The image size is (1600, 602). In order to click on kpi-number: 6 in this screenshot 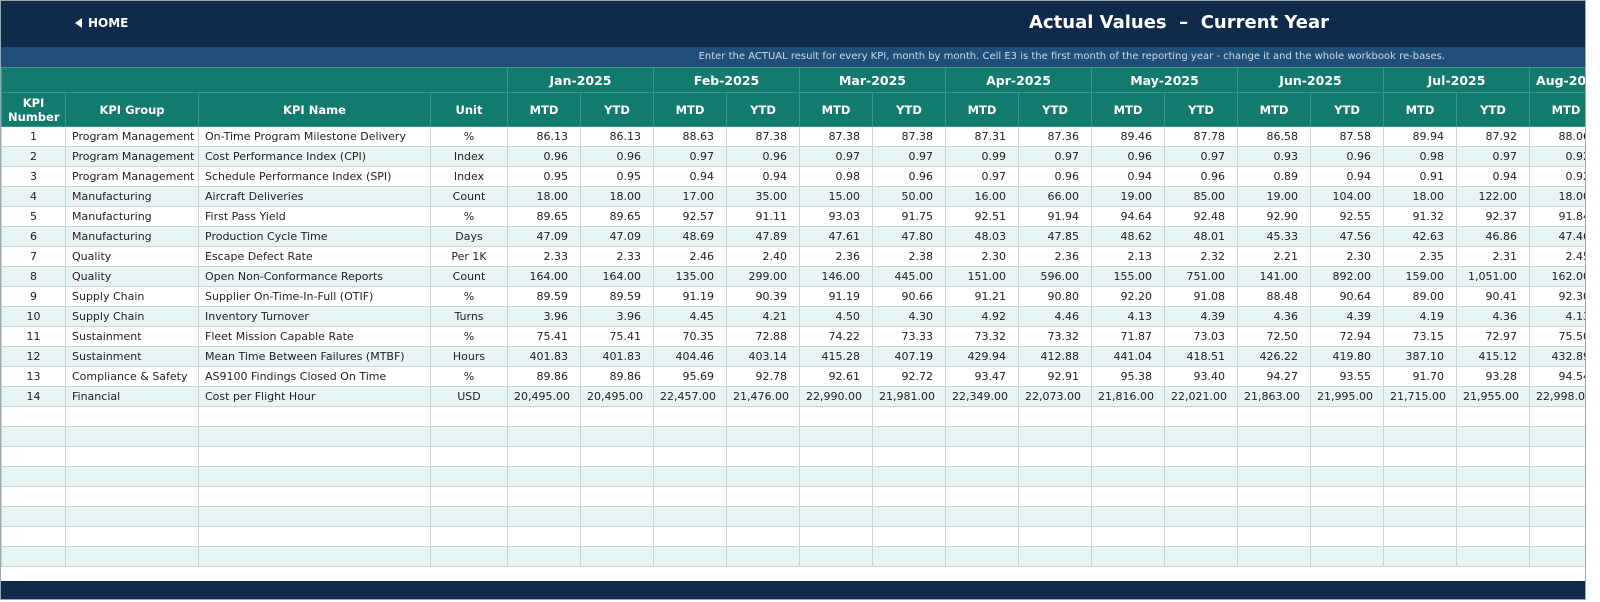, I will do `click(33, 236)`.